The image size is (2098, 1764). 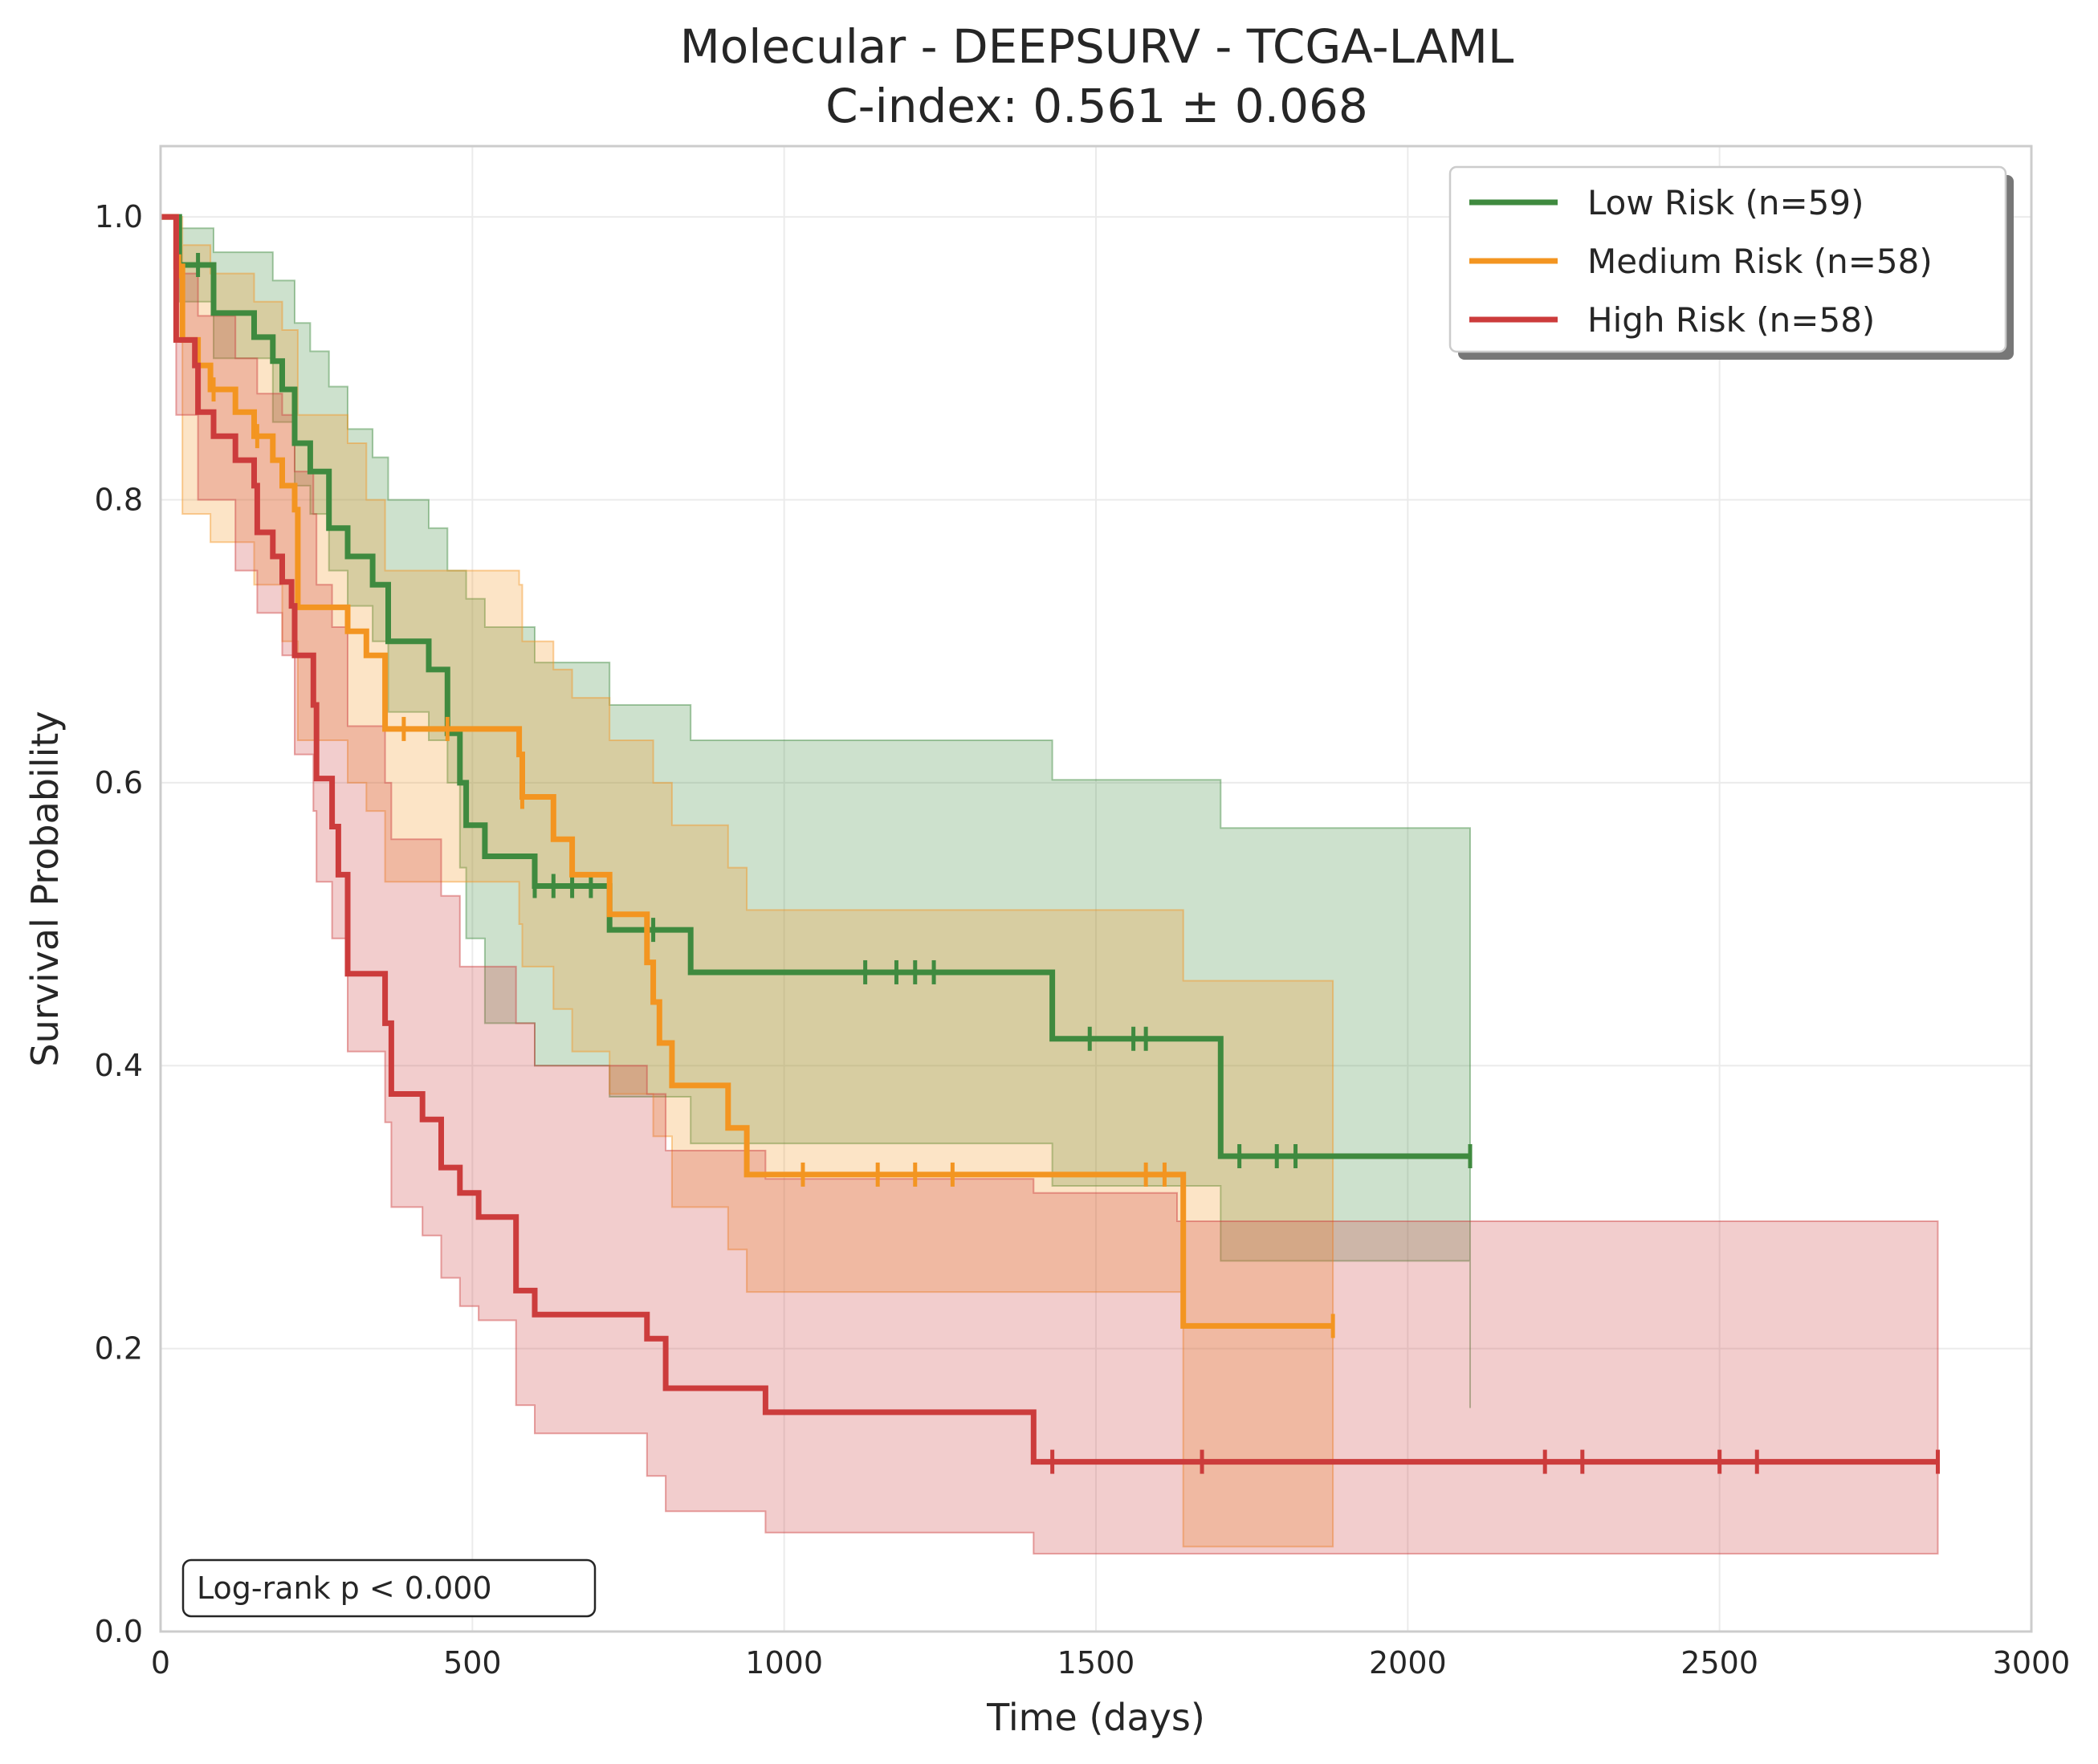 I want to click on y-tick-label: 0.6, so click(x=119, y=783).